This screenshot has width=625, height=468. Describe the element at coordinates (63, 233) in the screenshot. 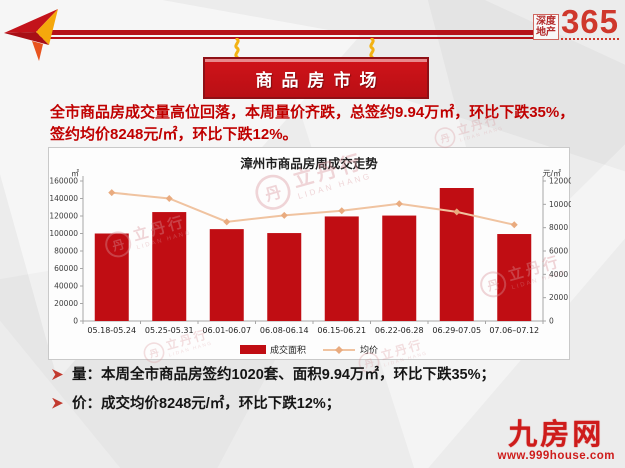

I see `left-axis-tick-label: 100000` at that location.